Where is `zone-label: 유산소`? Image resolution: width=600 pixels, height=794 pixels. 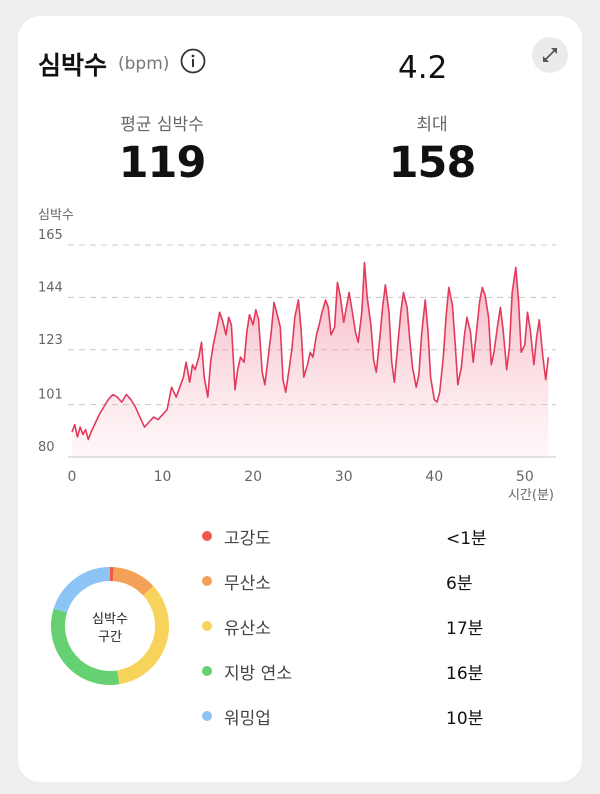 zone-label: 유산소 is located at coordinates (247, 629).